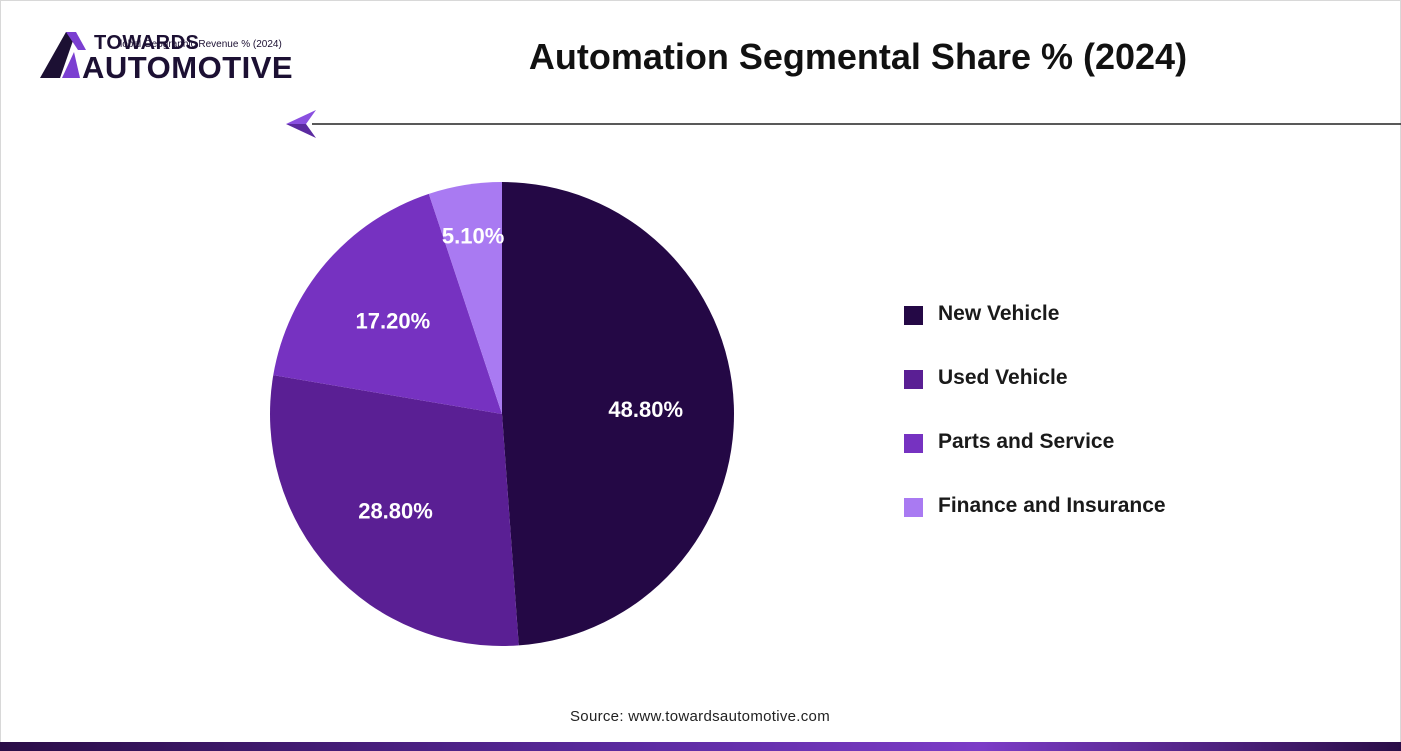  I want to click on left-arrow-icon, so click(301, 124).